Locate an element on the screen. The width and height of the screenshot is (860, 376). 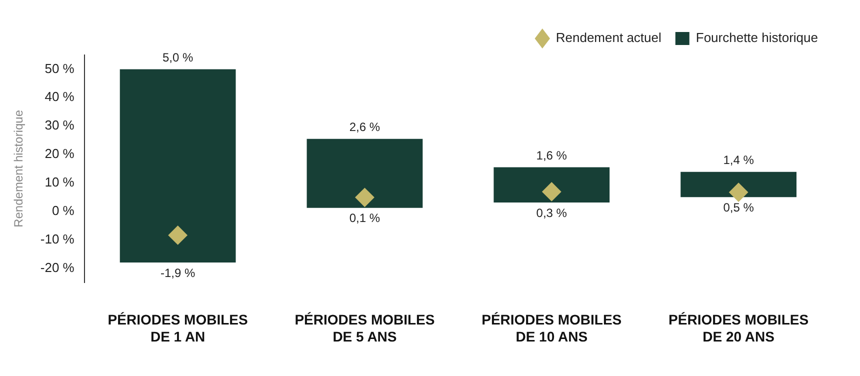
legend-label: Fourchette historique is located at coordinates (757, 38).